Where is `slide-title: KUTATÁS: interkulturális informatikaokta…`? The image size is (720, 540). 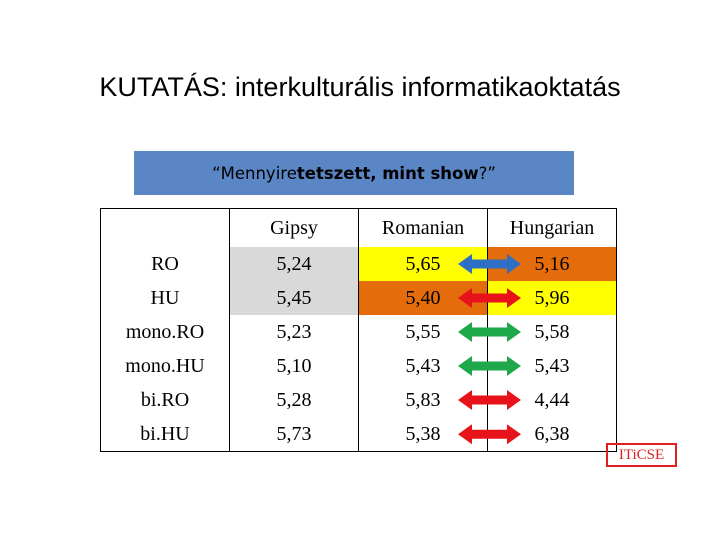
slide-title: KUTATÁS: interkulturális informatikaokta… is located at coordinates (360, 87).